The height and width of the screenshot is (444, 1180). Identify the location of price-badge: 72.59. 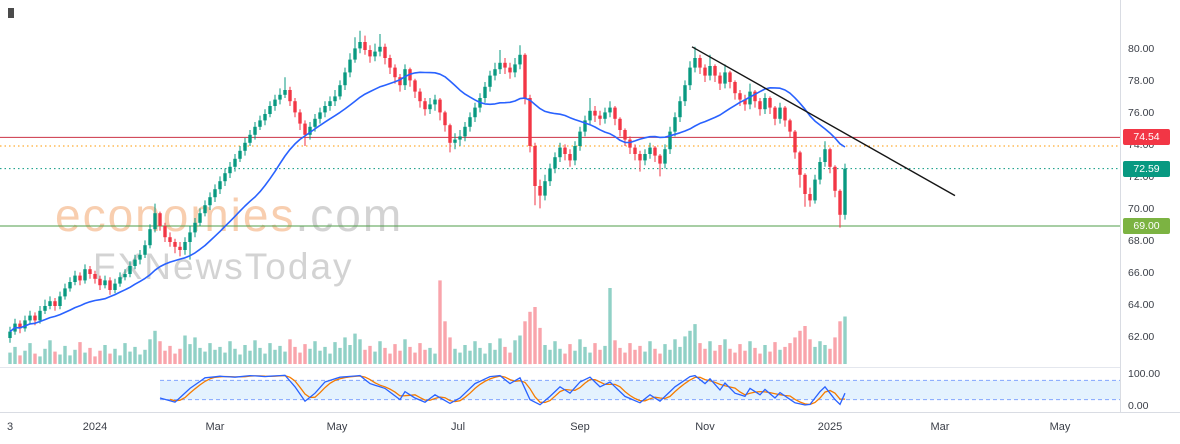
(1146, 168).